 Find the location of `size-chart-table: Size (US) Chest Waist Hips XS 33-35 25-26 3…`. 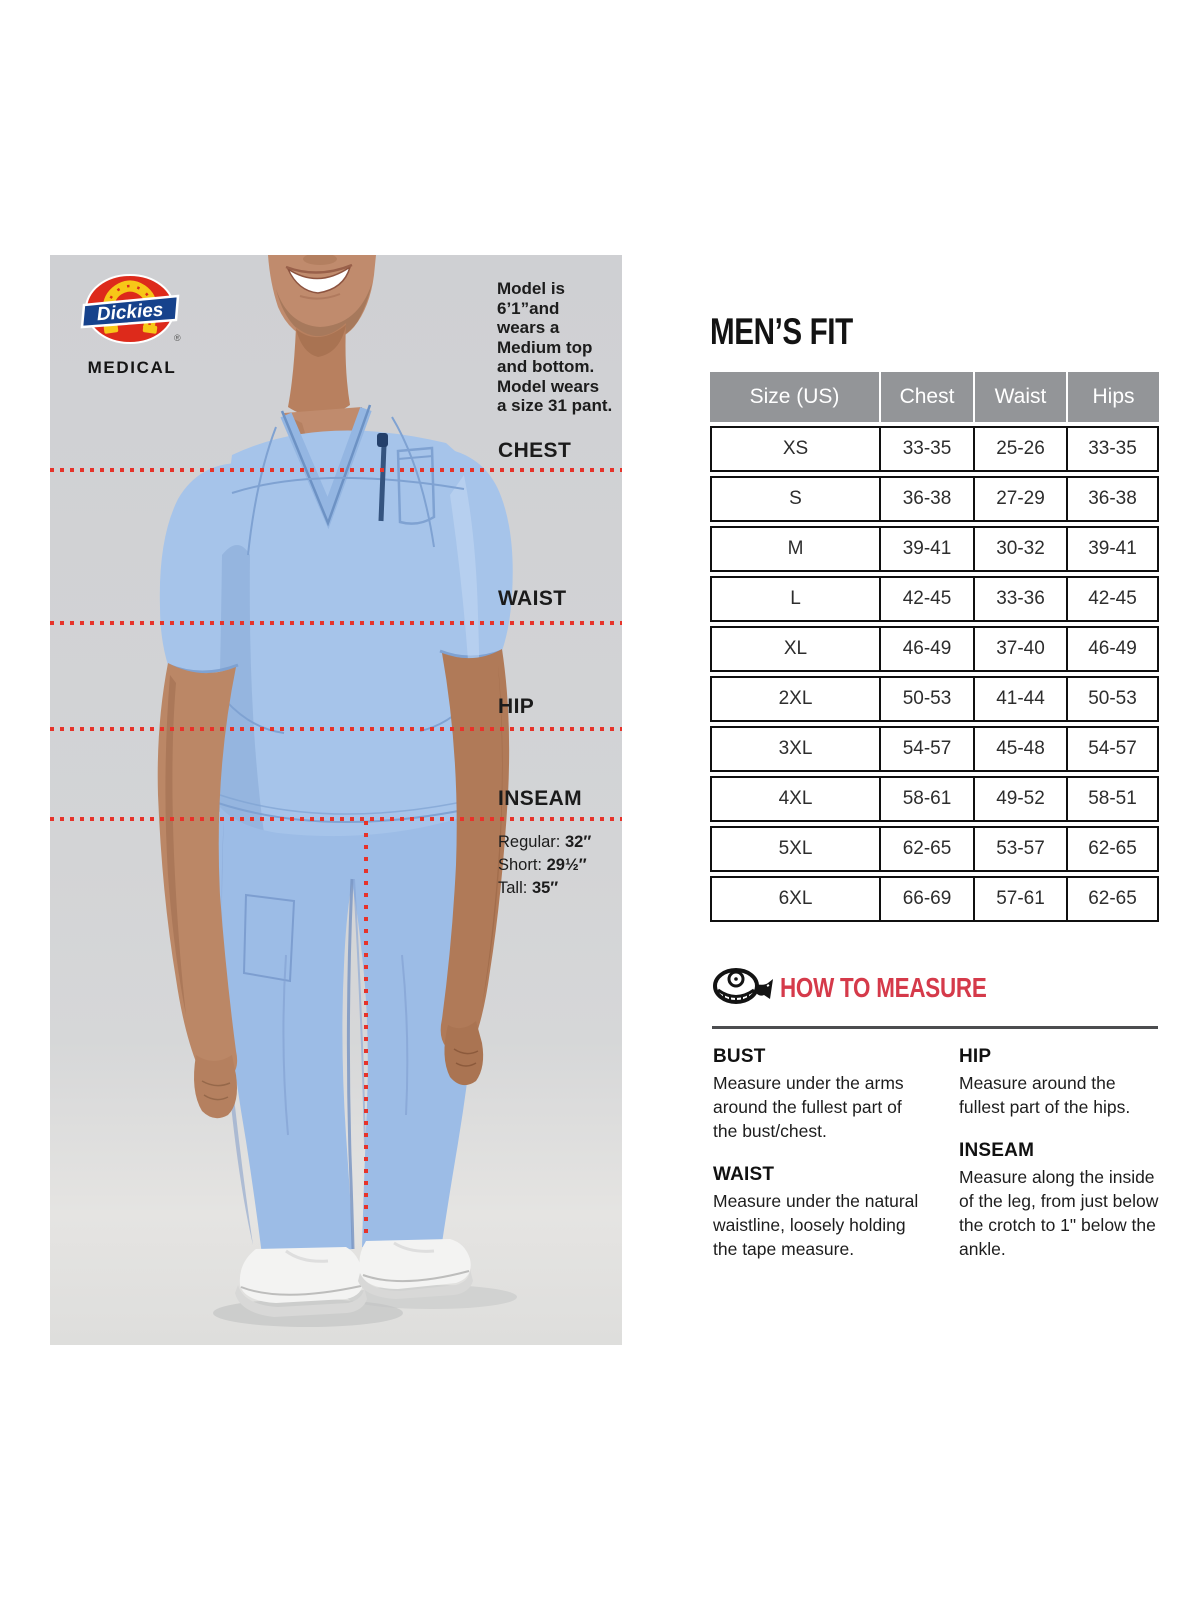

size-chart-table: Size (US) Chest Waist Hips XS 33-35 25-26 3… is located at coordinates (934, 647).